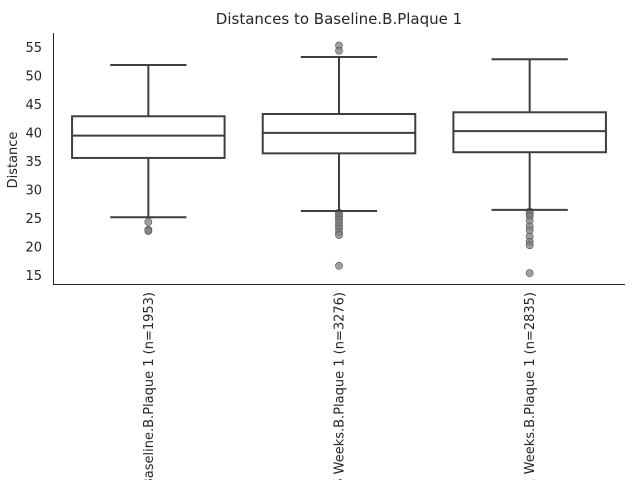  Describe the element at coordinates (149, 386) in the screenshot. I see `x-tick-label: Baseline.B.Plaque 1 (n=1953)` at that location.